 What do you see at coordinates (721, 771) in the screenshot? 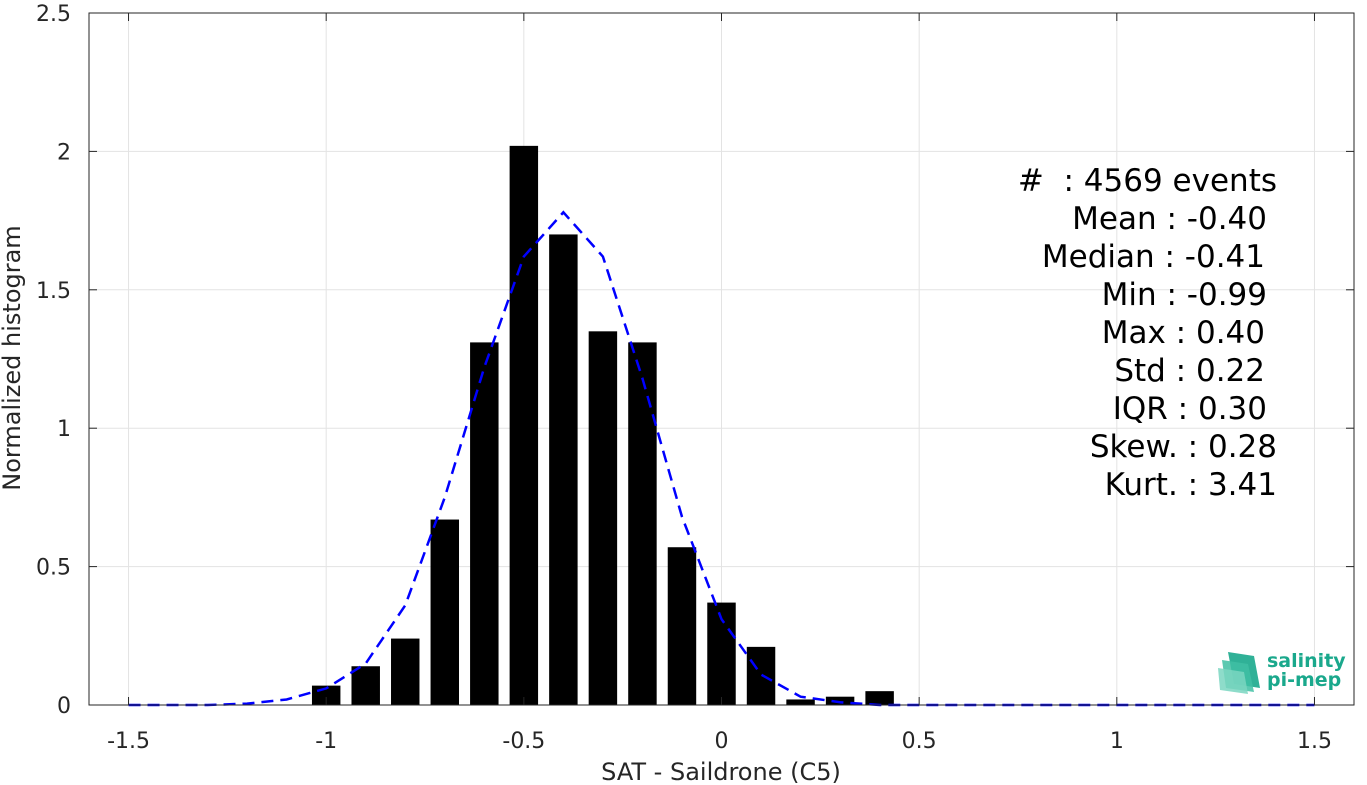
I see `x-axis-title: SAT - Saildrone (C5)` at bounding box center [721, 771].